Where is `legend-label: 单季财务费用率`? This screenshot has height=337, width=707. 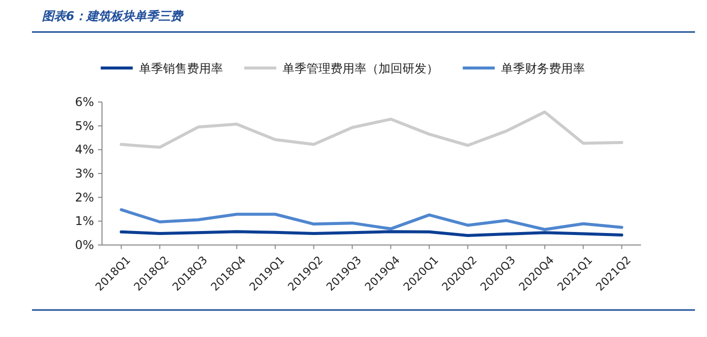 legend-label: 单季财务费用率 is located at coordinates (542, 69).